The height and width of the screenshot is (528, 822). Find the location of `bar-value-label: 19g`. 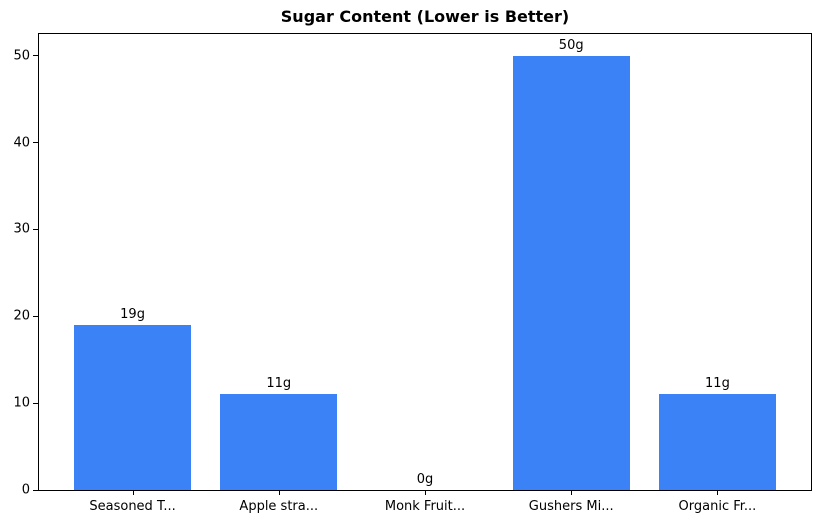

bar-value-label: 19g is located at coordinates (132, 314).